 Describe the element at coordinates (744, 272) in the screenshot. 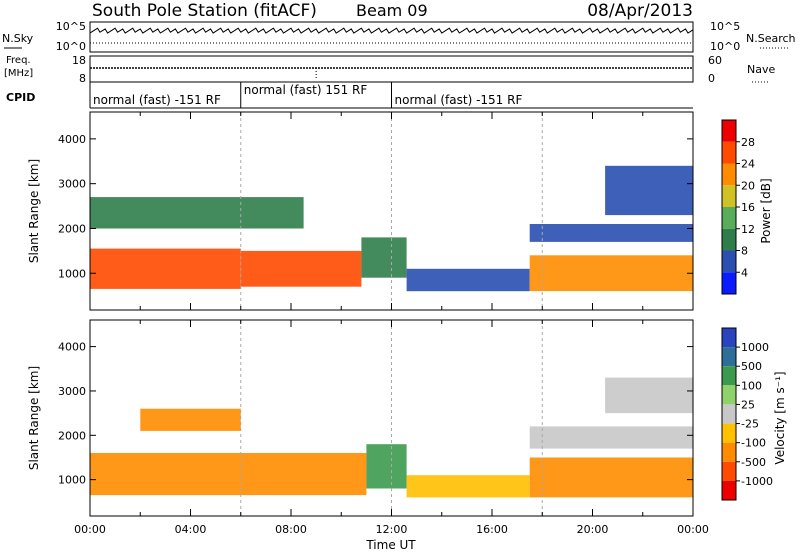

I see `colorbar-tick-label: 4` at that location.